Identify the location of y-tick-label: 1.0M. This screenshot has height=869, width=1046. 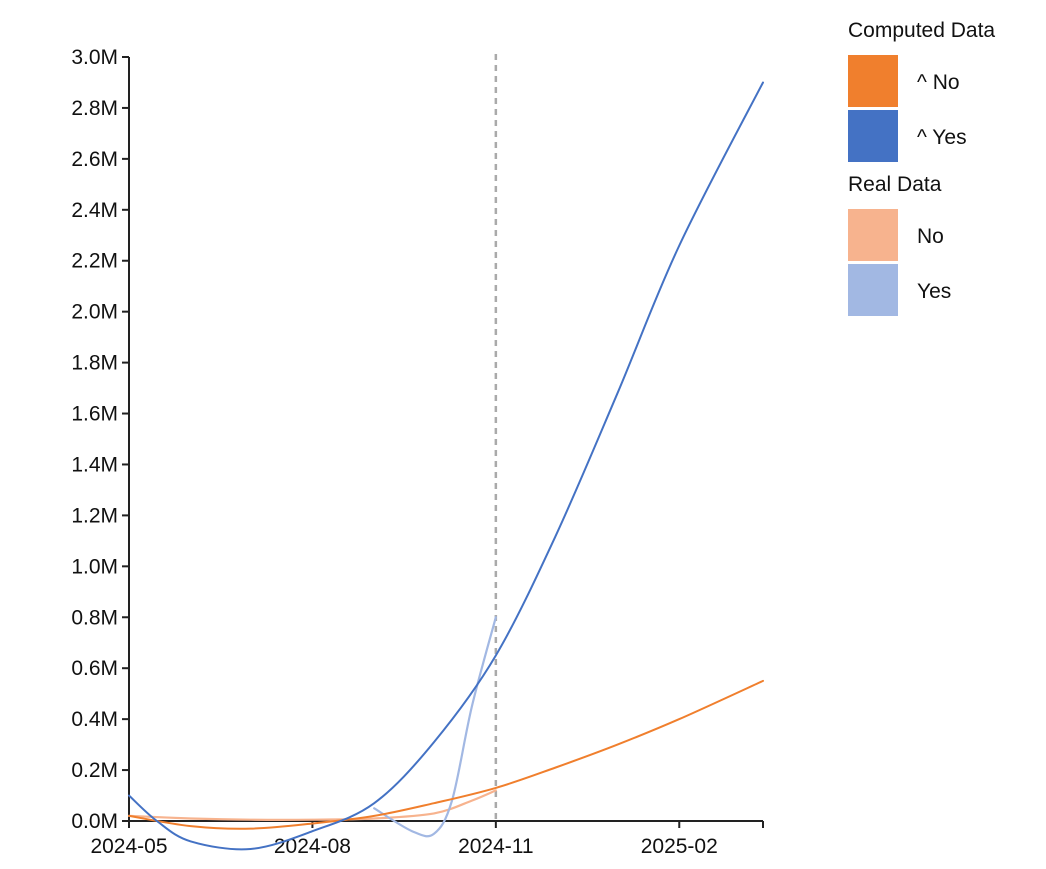
(94, 566).